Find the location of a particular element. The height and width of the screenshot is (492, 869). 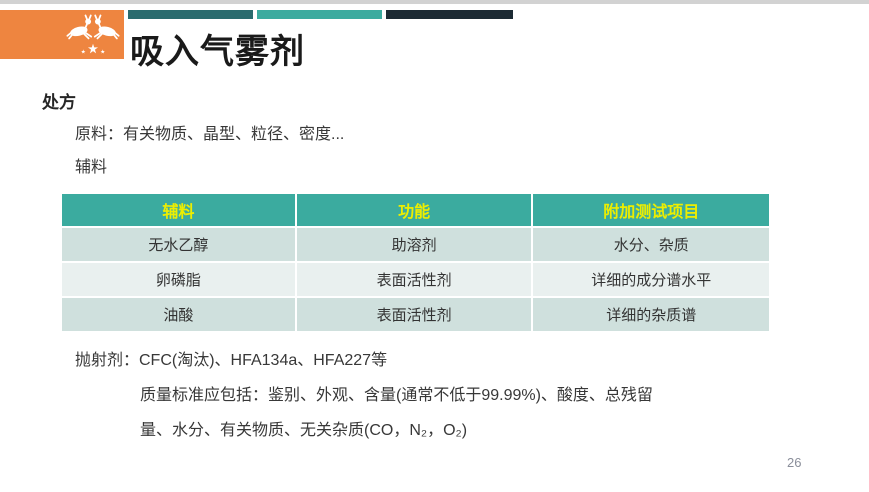

page-title: 吸入气雾剂 is located at coordinates (217, 52).